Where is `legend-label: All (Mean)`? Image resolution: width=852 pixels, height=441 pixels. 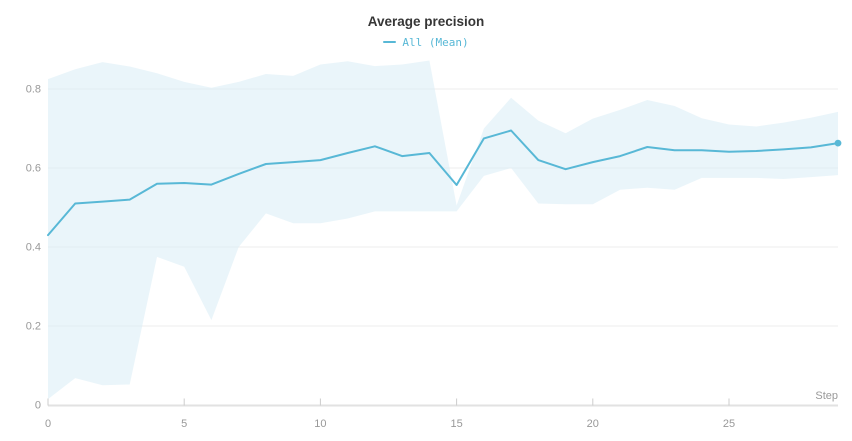
legend-label: All (Mean) is located at coordinates (435, 42).